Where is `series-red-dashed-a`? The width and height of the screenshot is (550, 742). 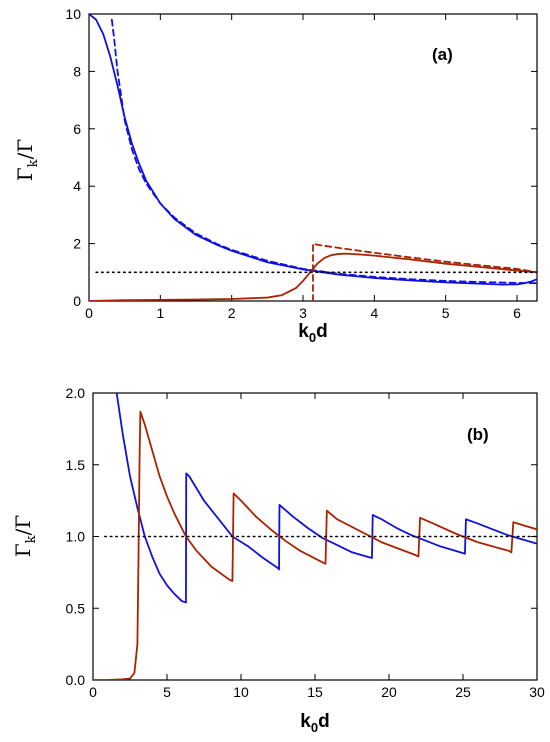 series-red-dashed-a is located at coordinates (424, 271).